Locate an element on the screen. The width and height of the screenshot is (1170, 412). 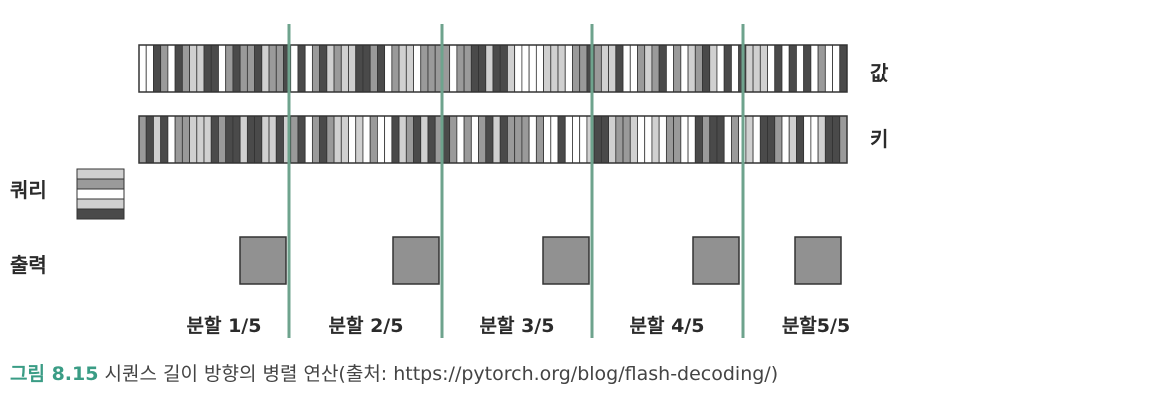
split-label-2: 분할 2/5 is located at coordinates (366, 325).